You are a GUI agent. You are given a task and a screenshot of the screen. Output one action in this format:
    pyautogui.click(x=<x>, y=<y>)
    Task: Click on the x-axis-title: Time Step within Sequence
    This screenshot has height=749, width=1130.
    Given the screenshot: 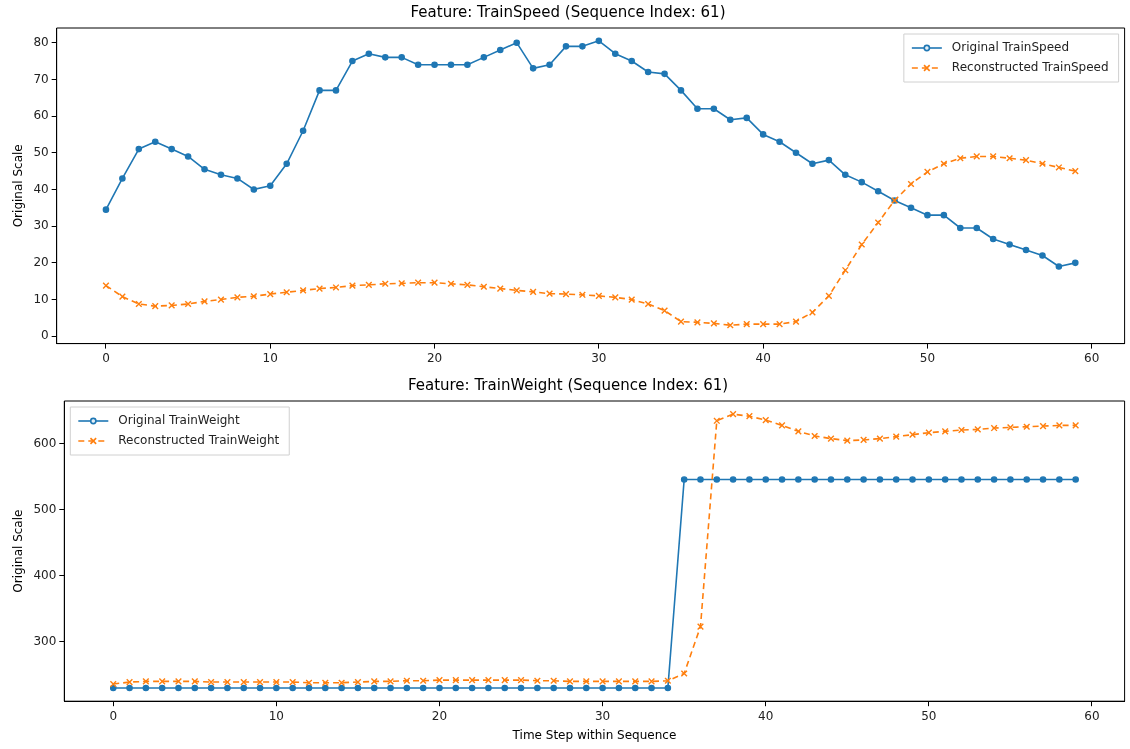 What is the action you would take?
    pyautogui.click(x=594, y=734)
    